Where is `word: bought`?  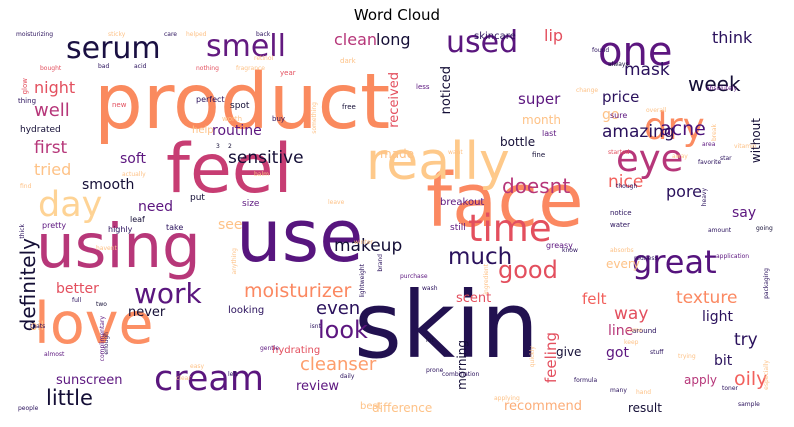
word: bought is located at coordinates (51, 68).